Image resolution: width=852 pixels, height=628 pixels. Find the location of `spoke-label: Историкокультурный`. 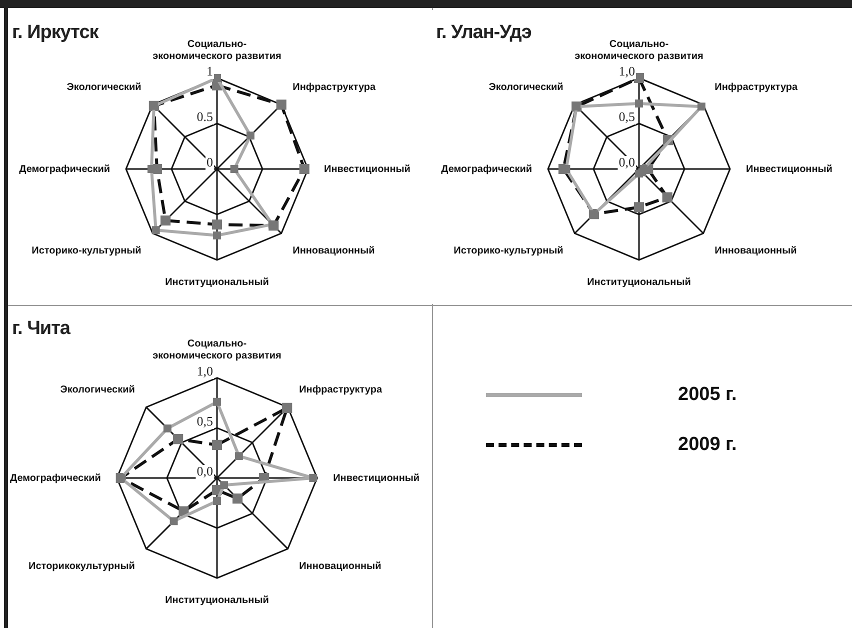

spoke-label: Историкокультурный is located at coordinates (81, 566).